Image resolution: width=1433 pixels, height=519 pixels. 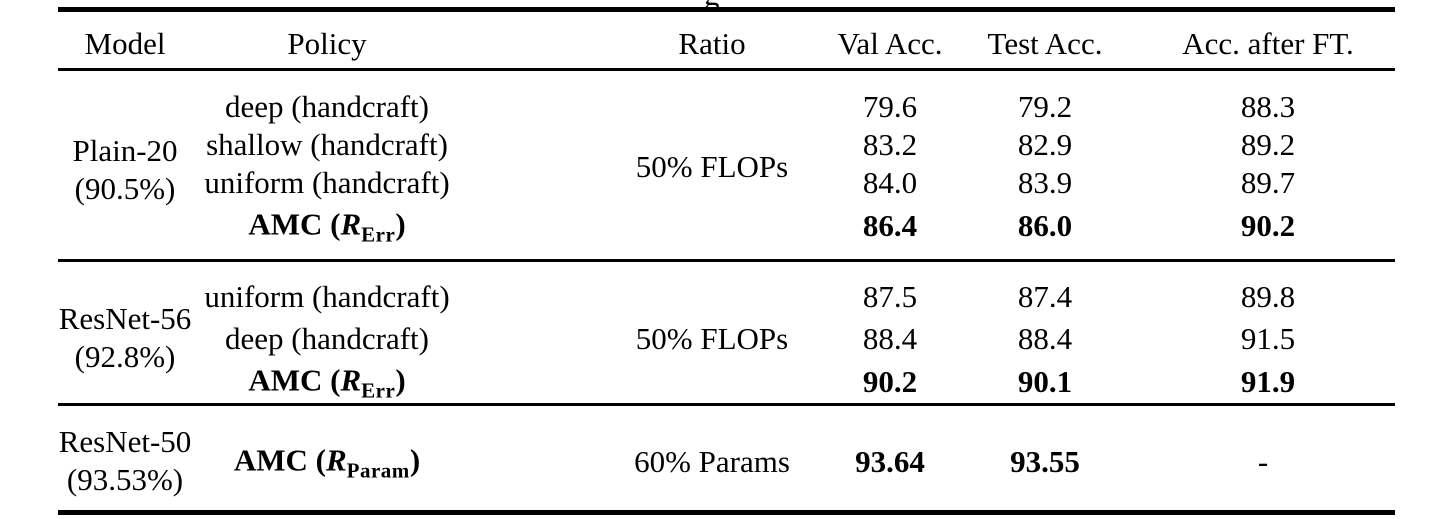 What do you see at coordinates (125, 356) in the screenshot?
I see `model-baseline-acc: (92.8%)` at bounding box center [125, 356].